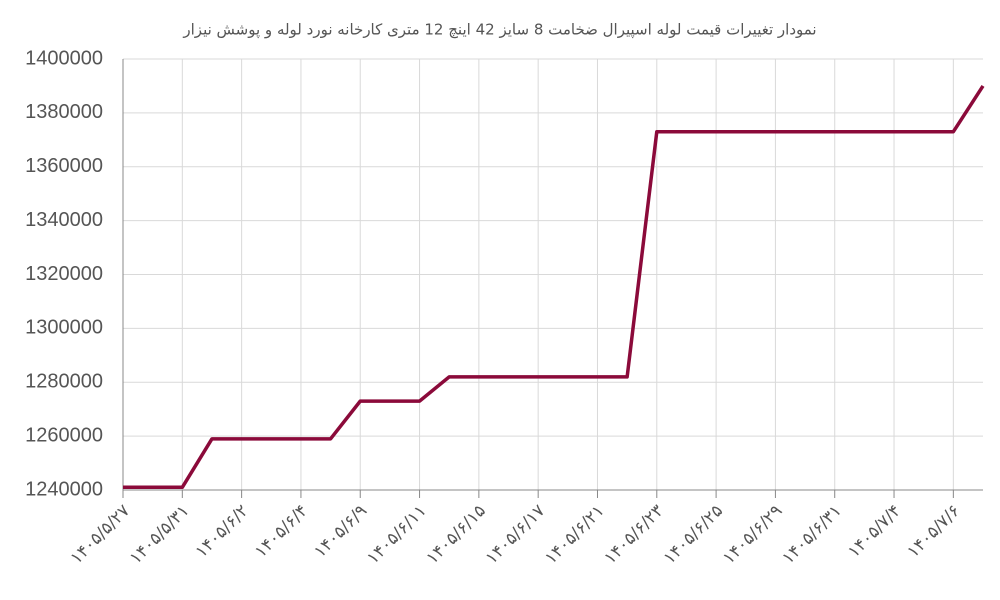 This screenshot has width=1000, height=600. What do you see at coordinates (64, 328) in the screenshot?
I see `y-tick-label: 1300000` at bounding box center [64, 328].